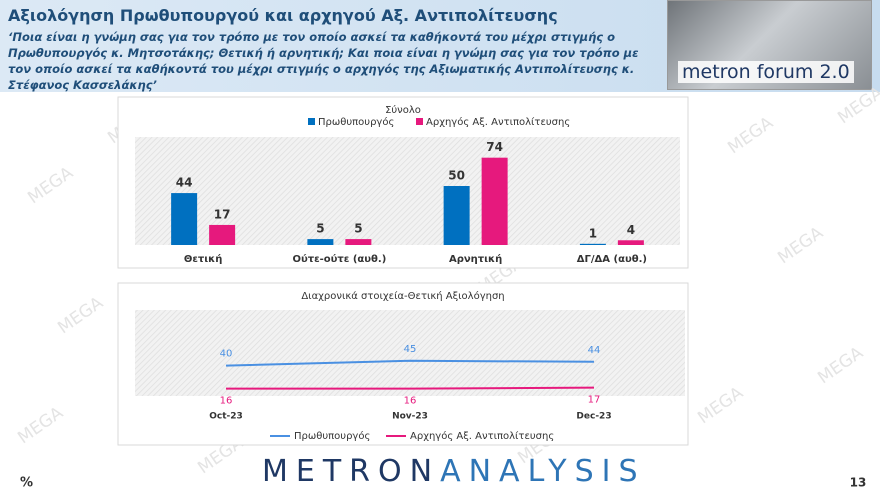 The height and width of the screenshot is (495, 880). I want to click on unit: %, so click(26, 483).